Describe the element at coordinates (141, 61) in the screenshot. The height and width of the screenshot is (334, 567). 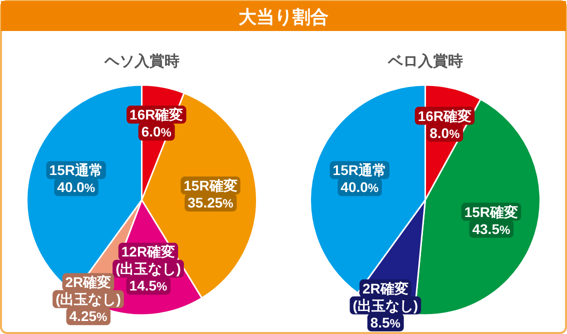
I see `chart-subtitle: ヘソ入賞時` at that location.